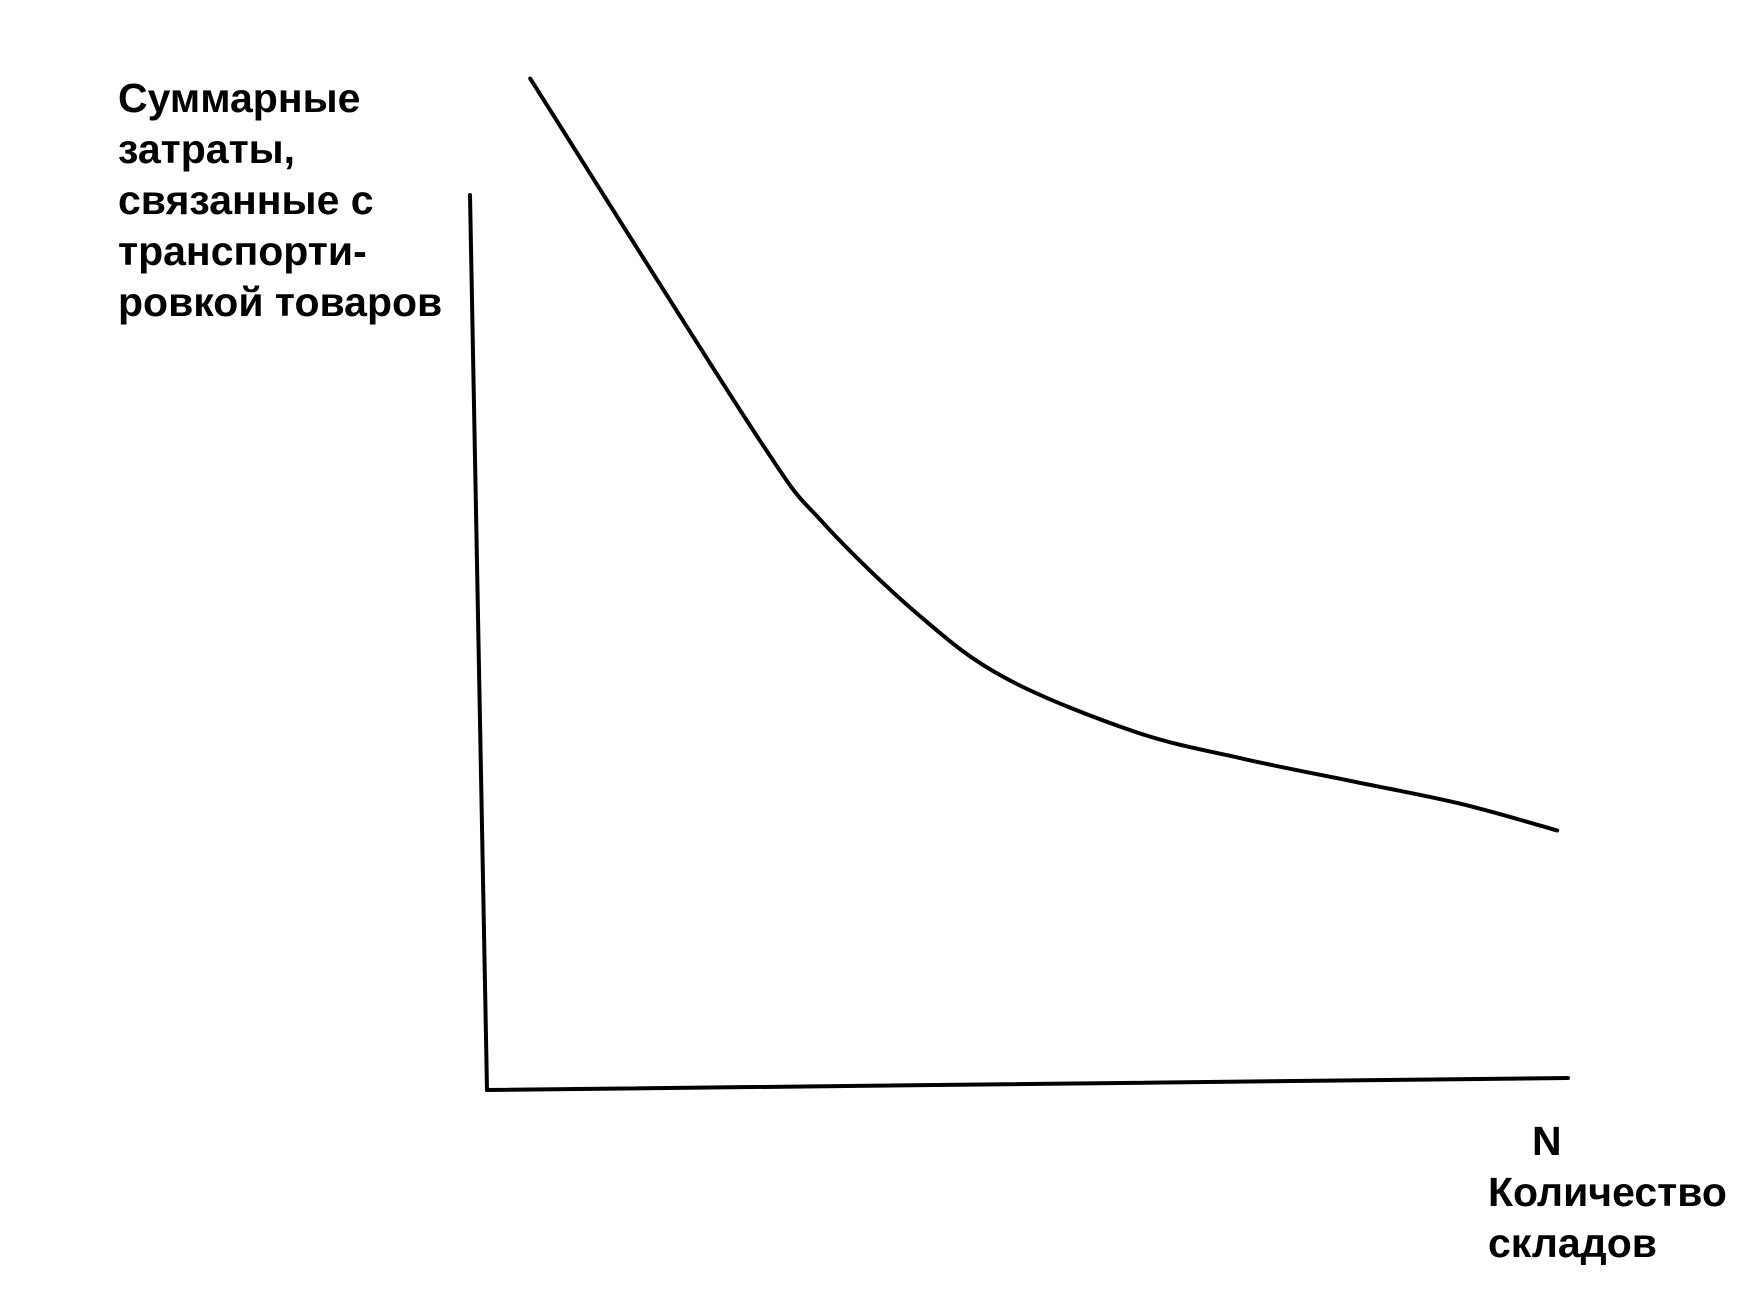 The height and width of the screenshot is (1314, 1758). What do you see at coordinates (246, 200) in the screenshot?
I see `y-axis-label-line: связанные с` at bounding box center [246, 200].